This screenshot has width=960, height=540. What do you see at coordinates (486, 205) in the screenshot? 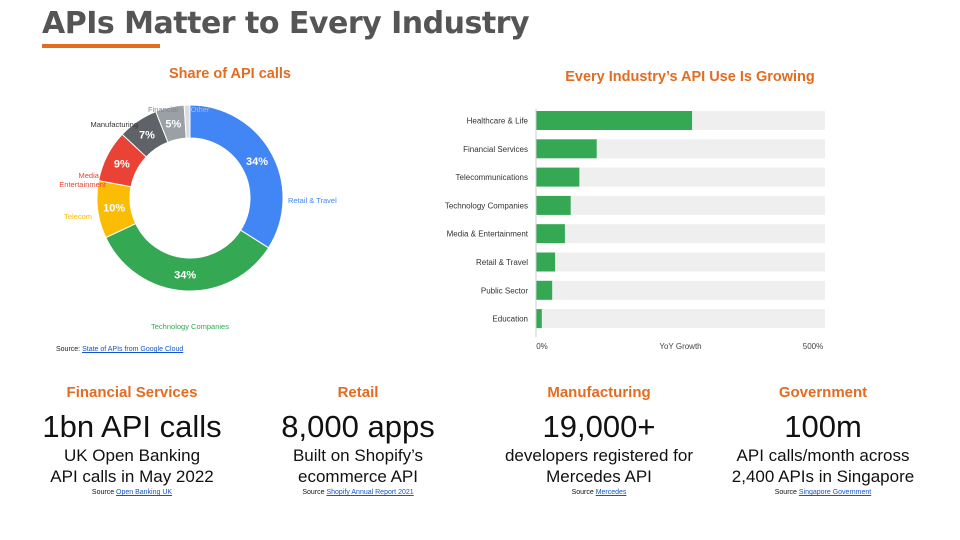
I see `bar-category-label: Technology Companies` at bounding box center [486, 205].